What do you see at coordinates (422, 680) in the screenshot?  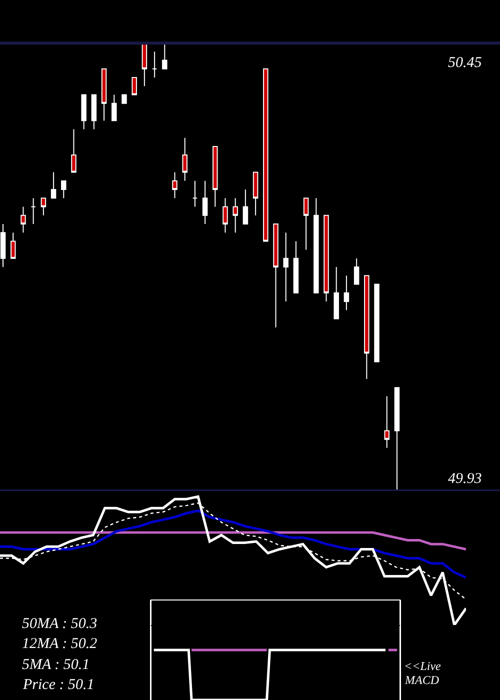 I see `text: MACD` at bounding box center [422, 680].